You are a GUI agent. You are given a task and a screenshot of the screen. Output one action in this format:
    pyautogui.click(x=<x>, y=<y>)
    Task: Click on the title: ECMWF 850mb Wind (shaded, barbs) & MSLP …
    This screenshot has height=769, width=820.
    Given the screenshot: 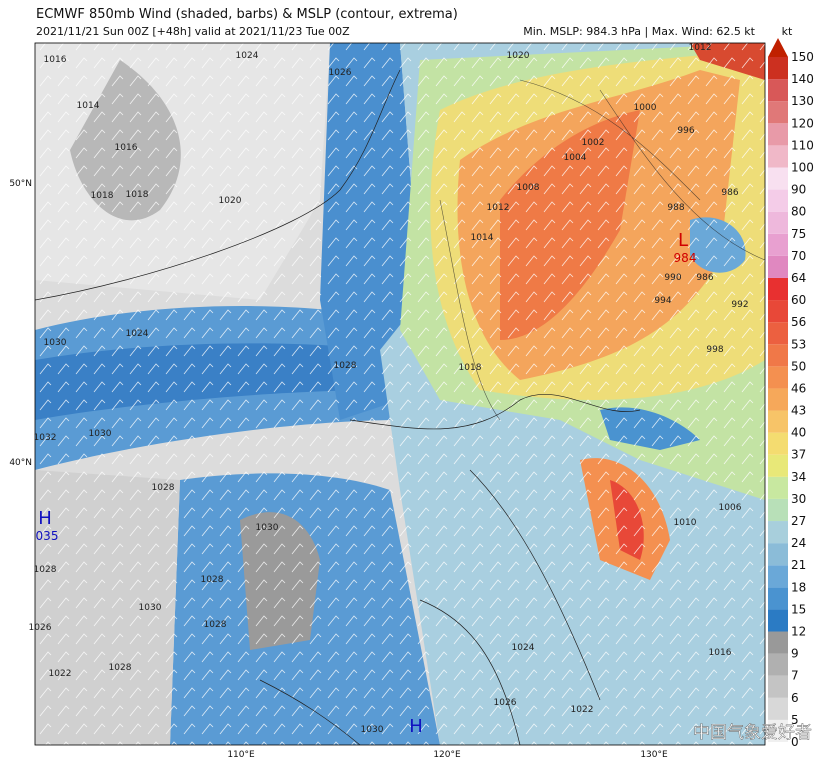 What is the action you would take?
    pyautogui.click(x=247, y=14)
    